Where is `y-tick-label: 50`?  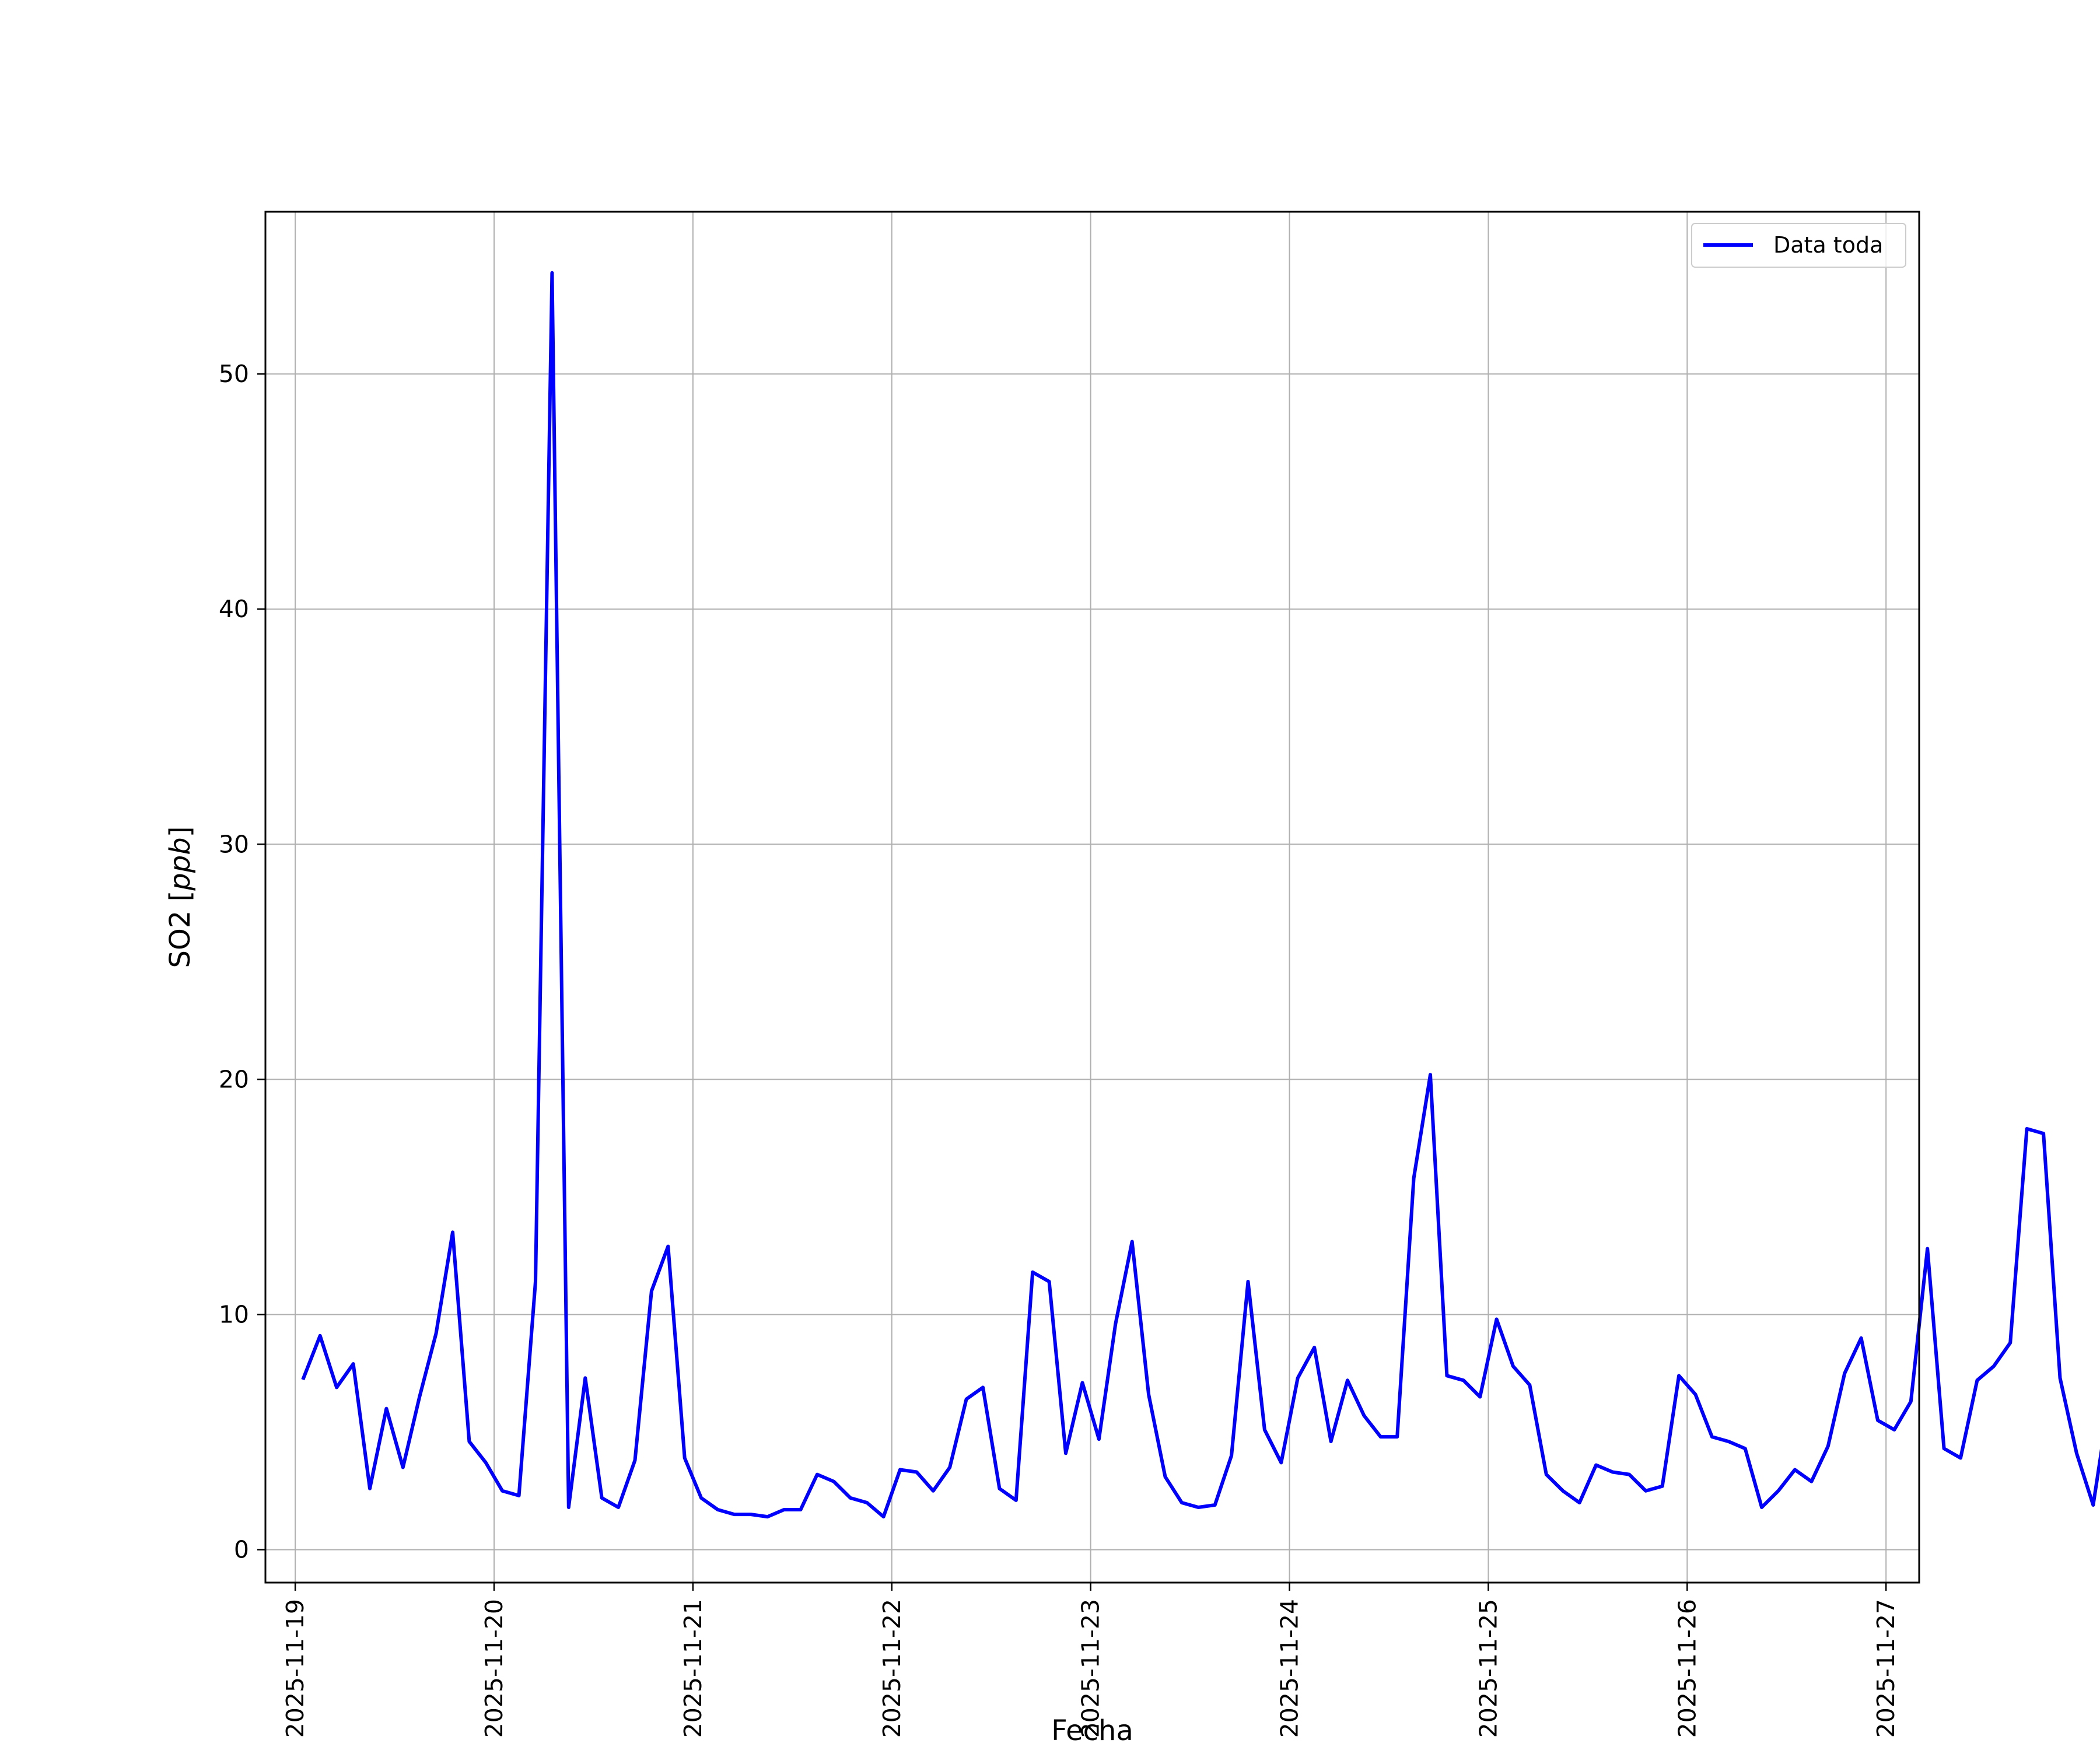 y-tick-label: 50 is located at coordinates (234, 374).